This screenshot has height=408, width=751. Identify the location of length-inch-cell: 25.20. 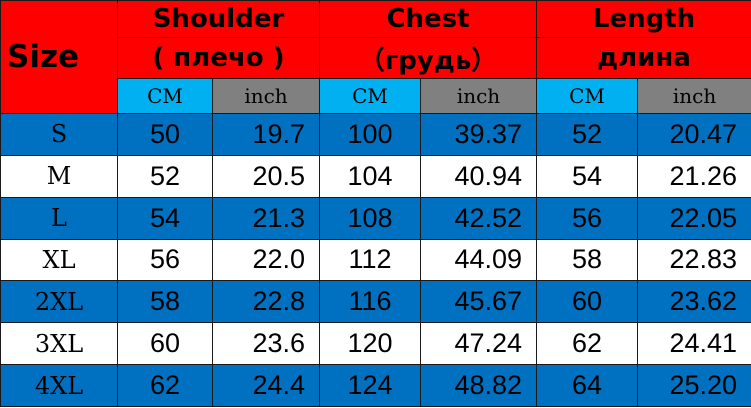
(694, 385).